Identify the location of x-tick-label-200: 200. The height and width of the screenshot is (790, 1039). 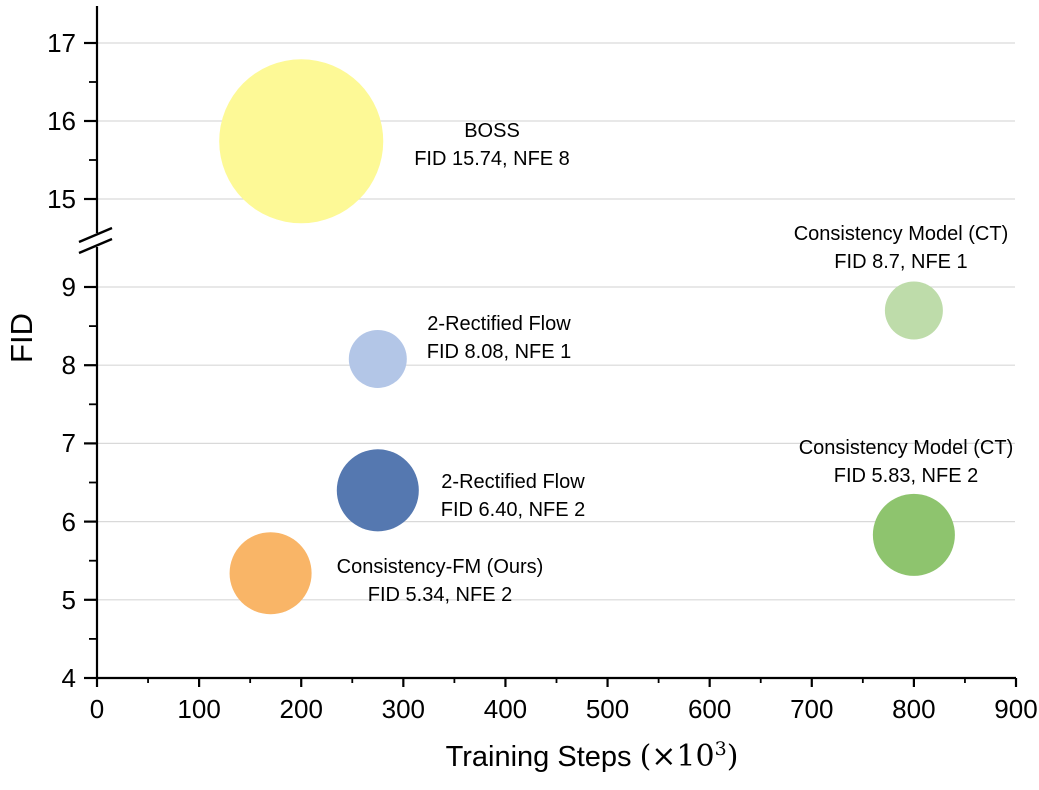
(301, 709).